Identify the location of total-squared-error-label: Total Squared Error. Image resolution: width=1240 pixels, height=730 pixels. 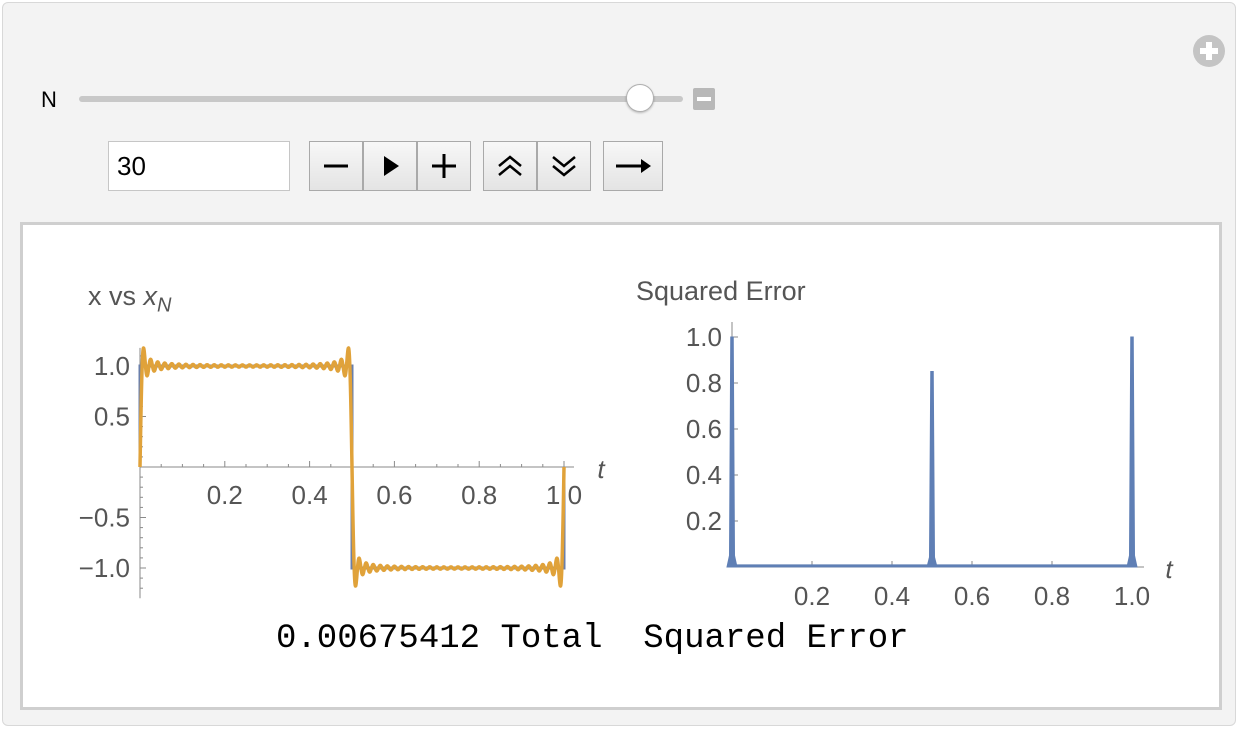
(704, 639).